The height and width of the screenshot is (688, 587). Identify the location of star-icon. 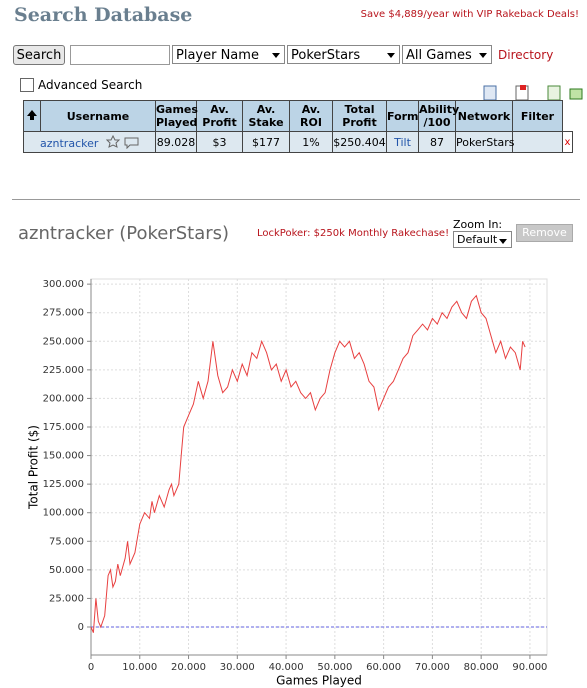
(113, 141).